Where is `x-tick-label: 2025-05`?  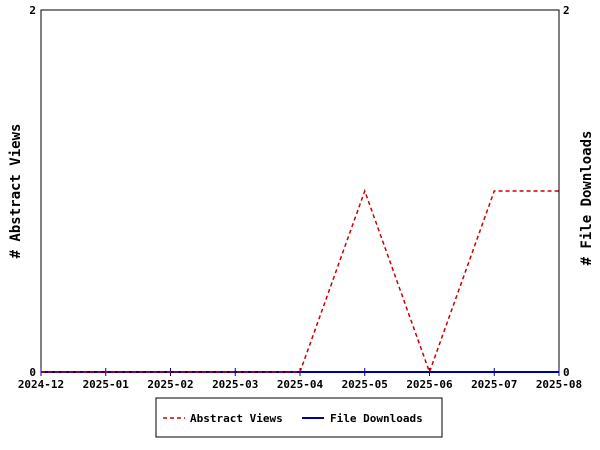
x-tick-label: 2025-05 is located at coordinates (365, 384).